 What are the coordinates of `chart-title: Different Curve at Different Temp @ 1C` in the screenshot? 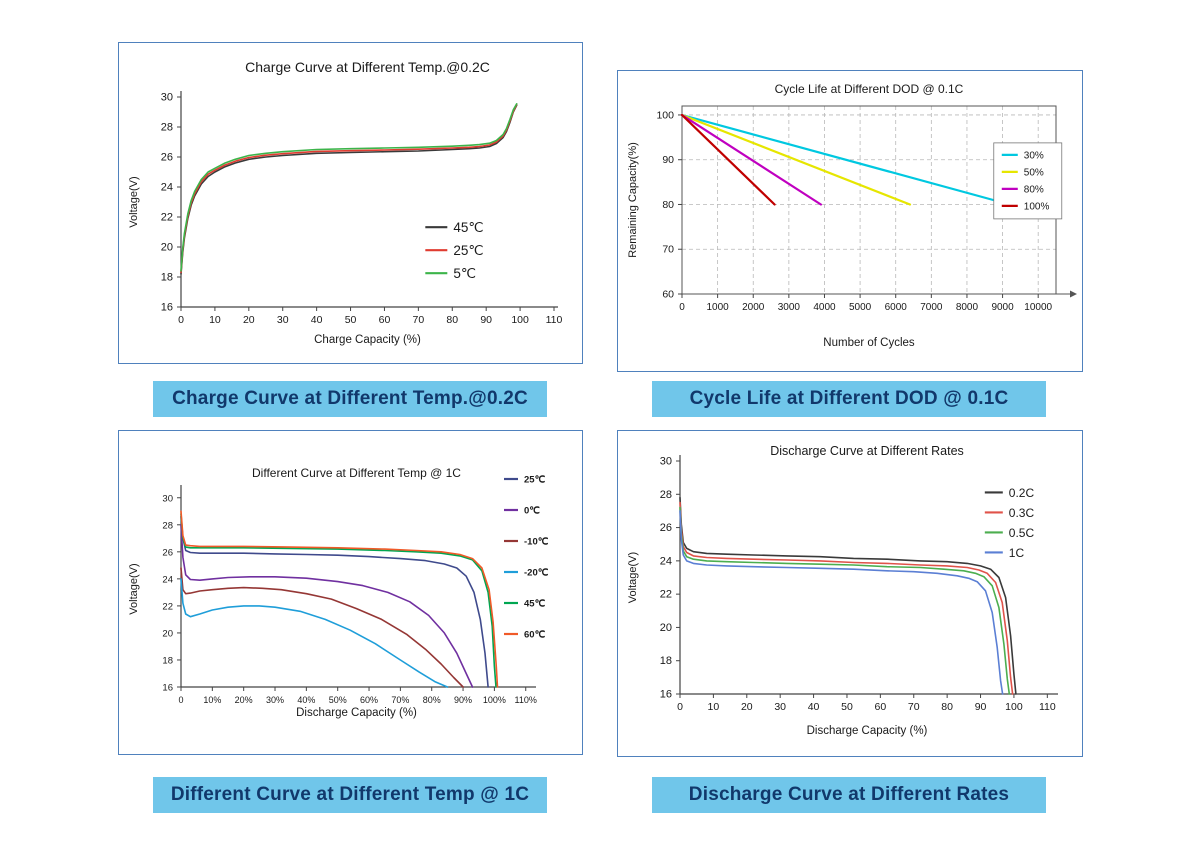 It's located at (356, 473).